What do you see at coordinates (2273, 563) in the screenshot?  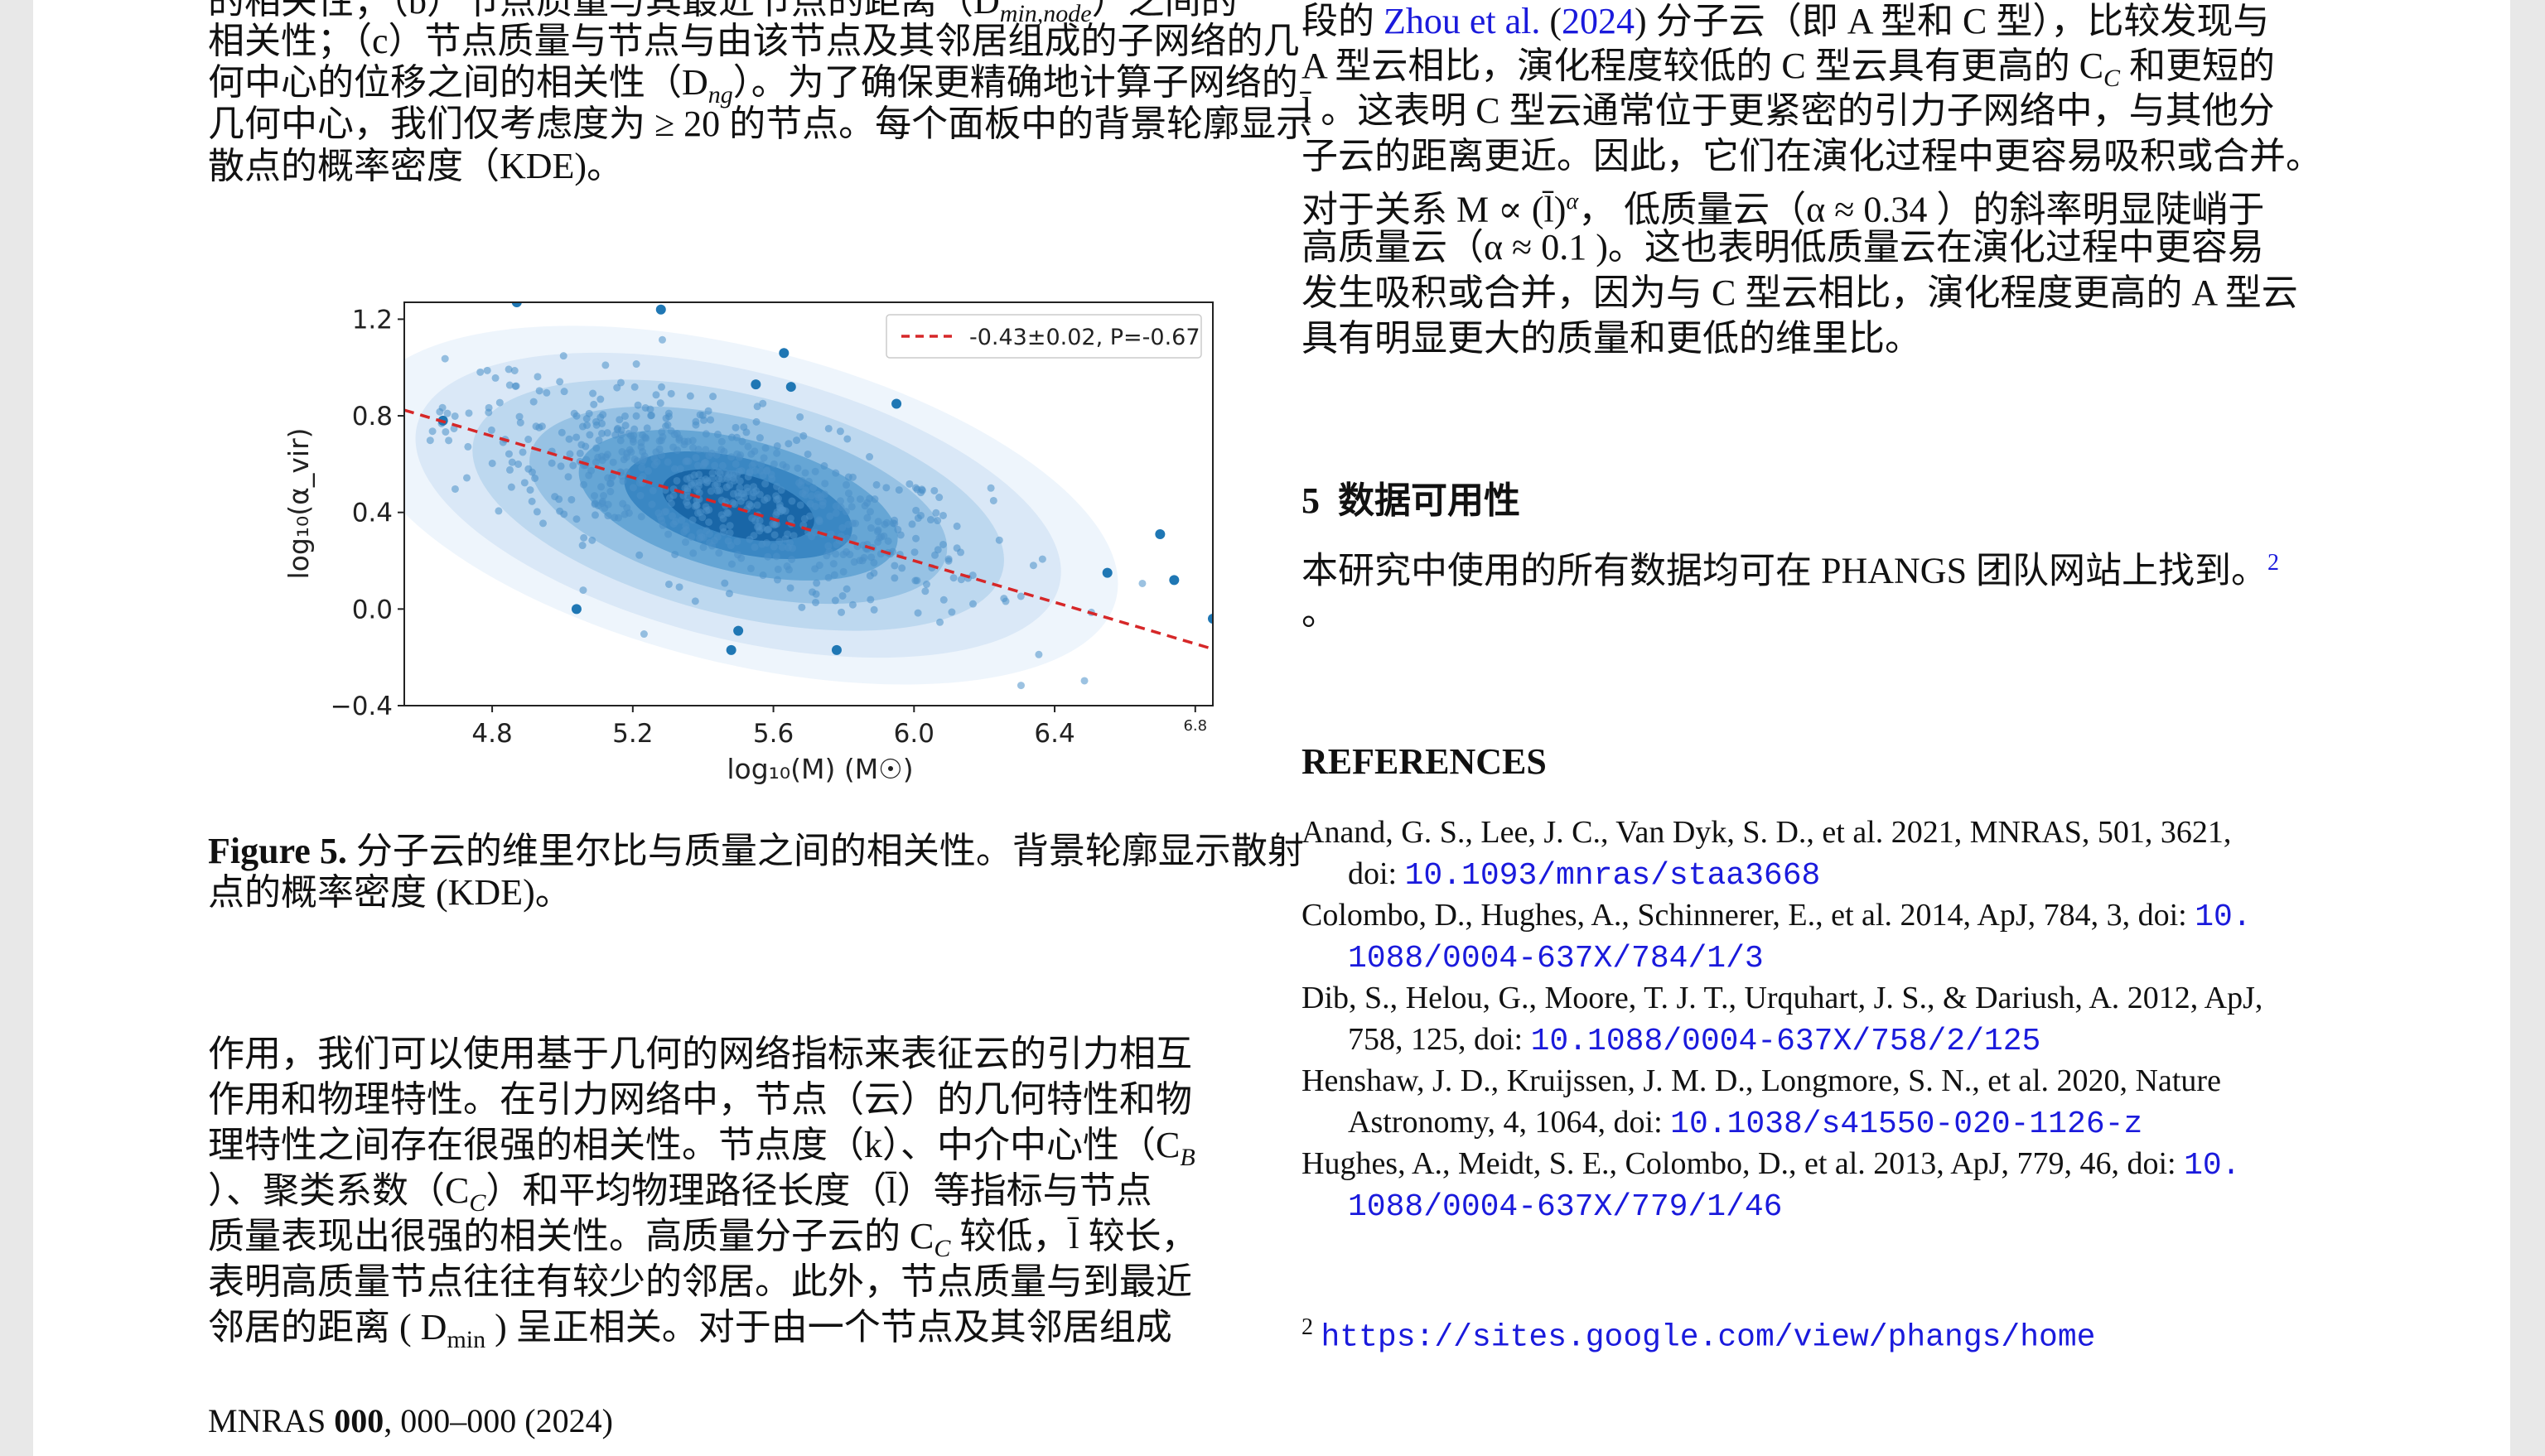 I see `footnote-ref-link: 2` at bounding box center [2273, 563].